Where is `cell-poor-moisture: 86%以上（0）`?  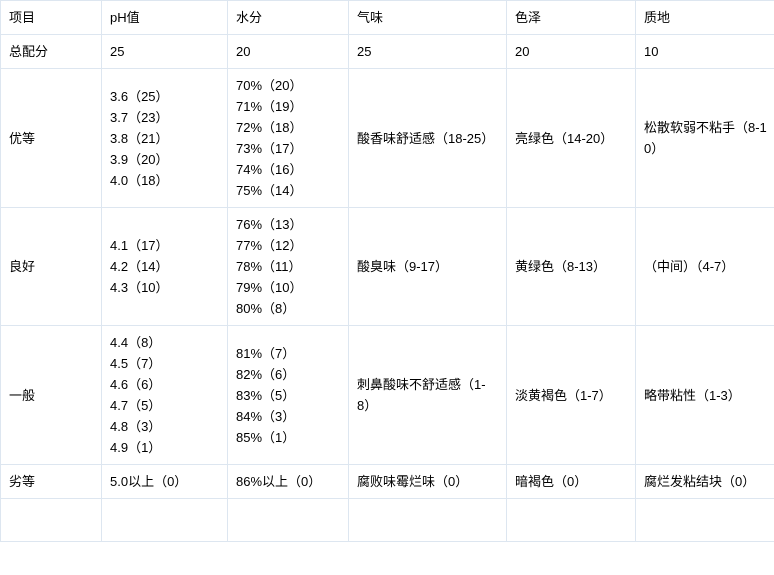 cell-poor-moisture: 86%以上（0） is located at coordinates (288, 481).